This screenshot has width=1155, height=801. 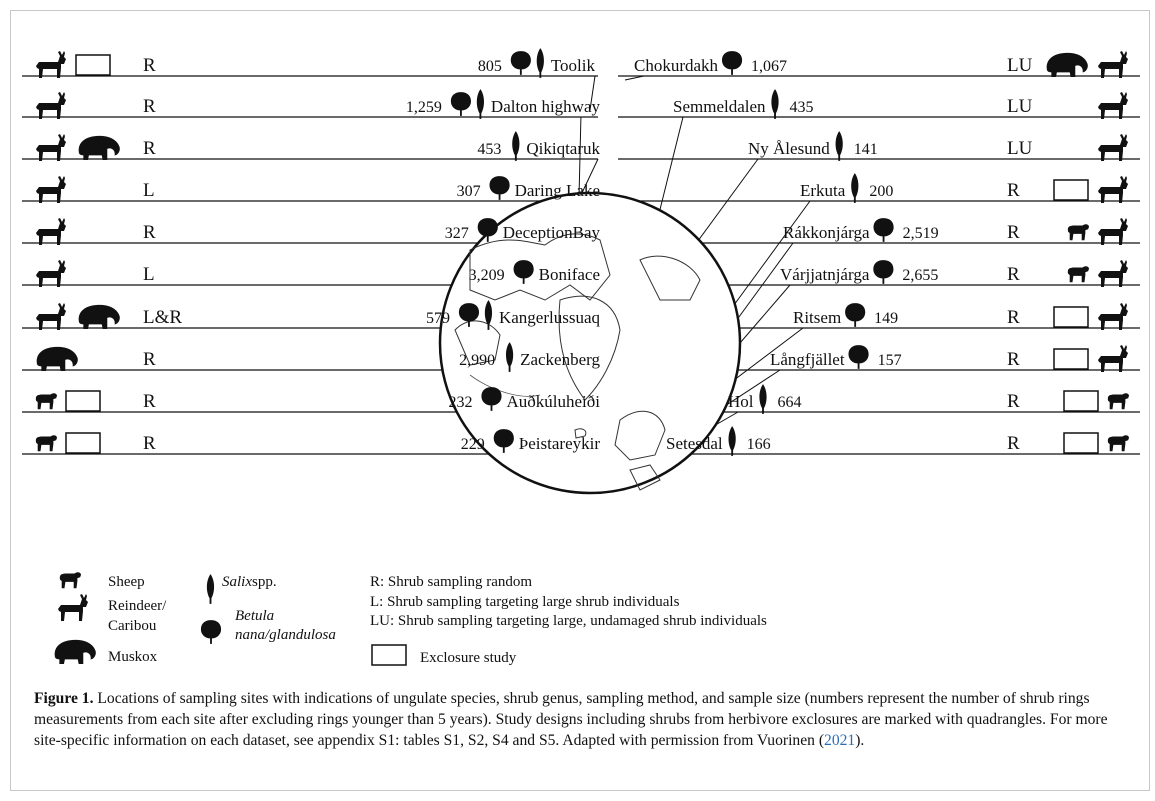 I want to click on sample-size: 664, so click(x=790, y=402).